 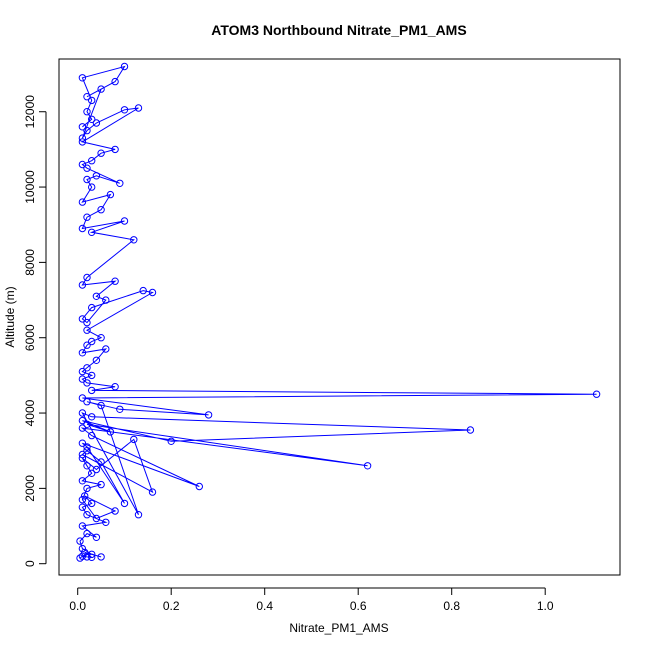 I want to click on y-tick-label: 8000, so click(x=30, y=262).